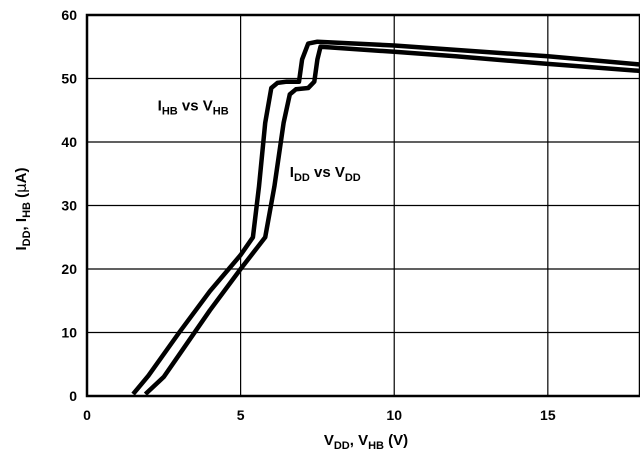 The height and width of the screenshot is (455, 640). What do you see at coordinates (69, 142) in the screenshot?
I see `y-tick-label: 40` at bounding box center [69, 142].